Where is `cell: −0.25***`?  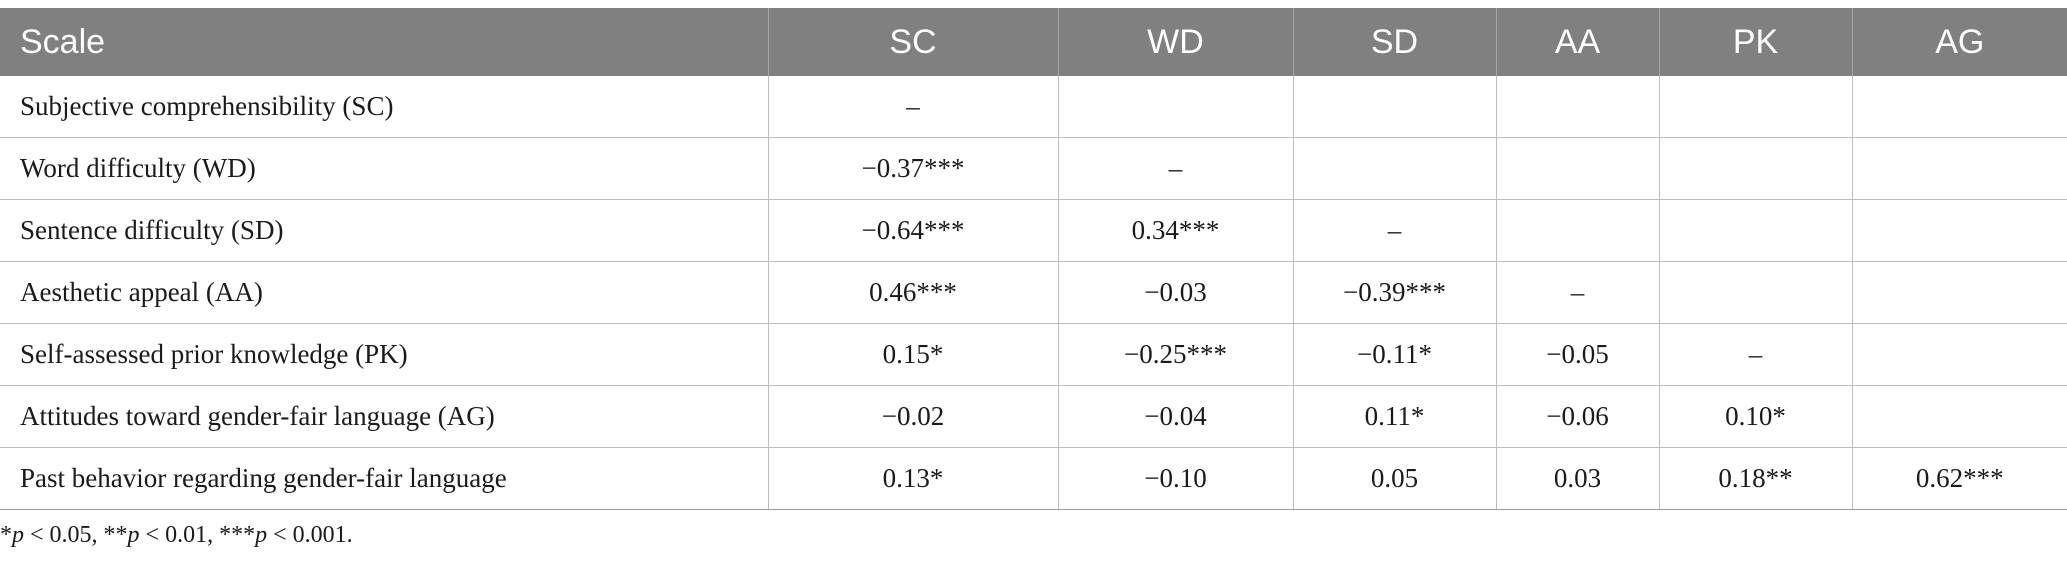 cell: −0.25*** is located at coordinates (1175, 354).